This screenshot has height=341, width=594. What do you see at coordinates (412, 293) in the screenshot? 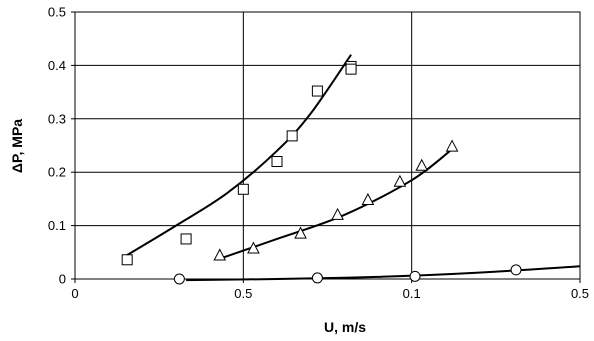
I see `x-tick-label: 0.1` at bounding box center [412, 293].